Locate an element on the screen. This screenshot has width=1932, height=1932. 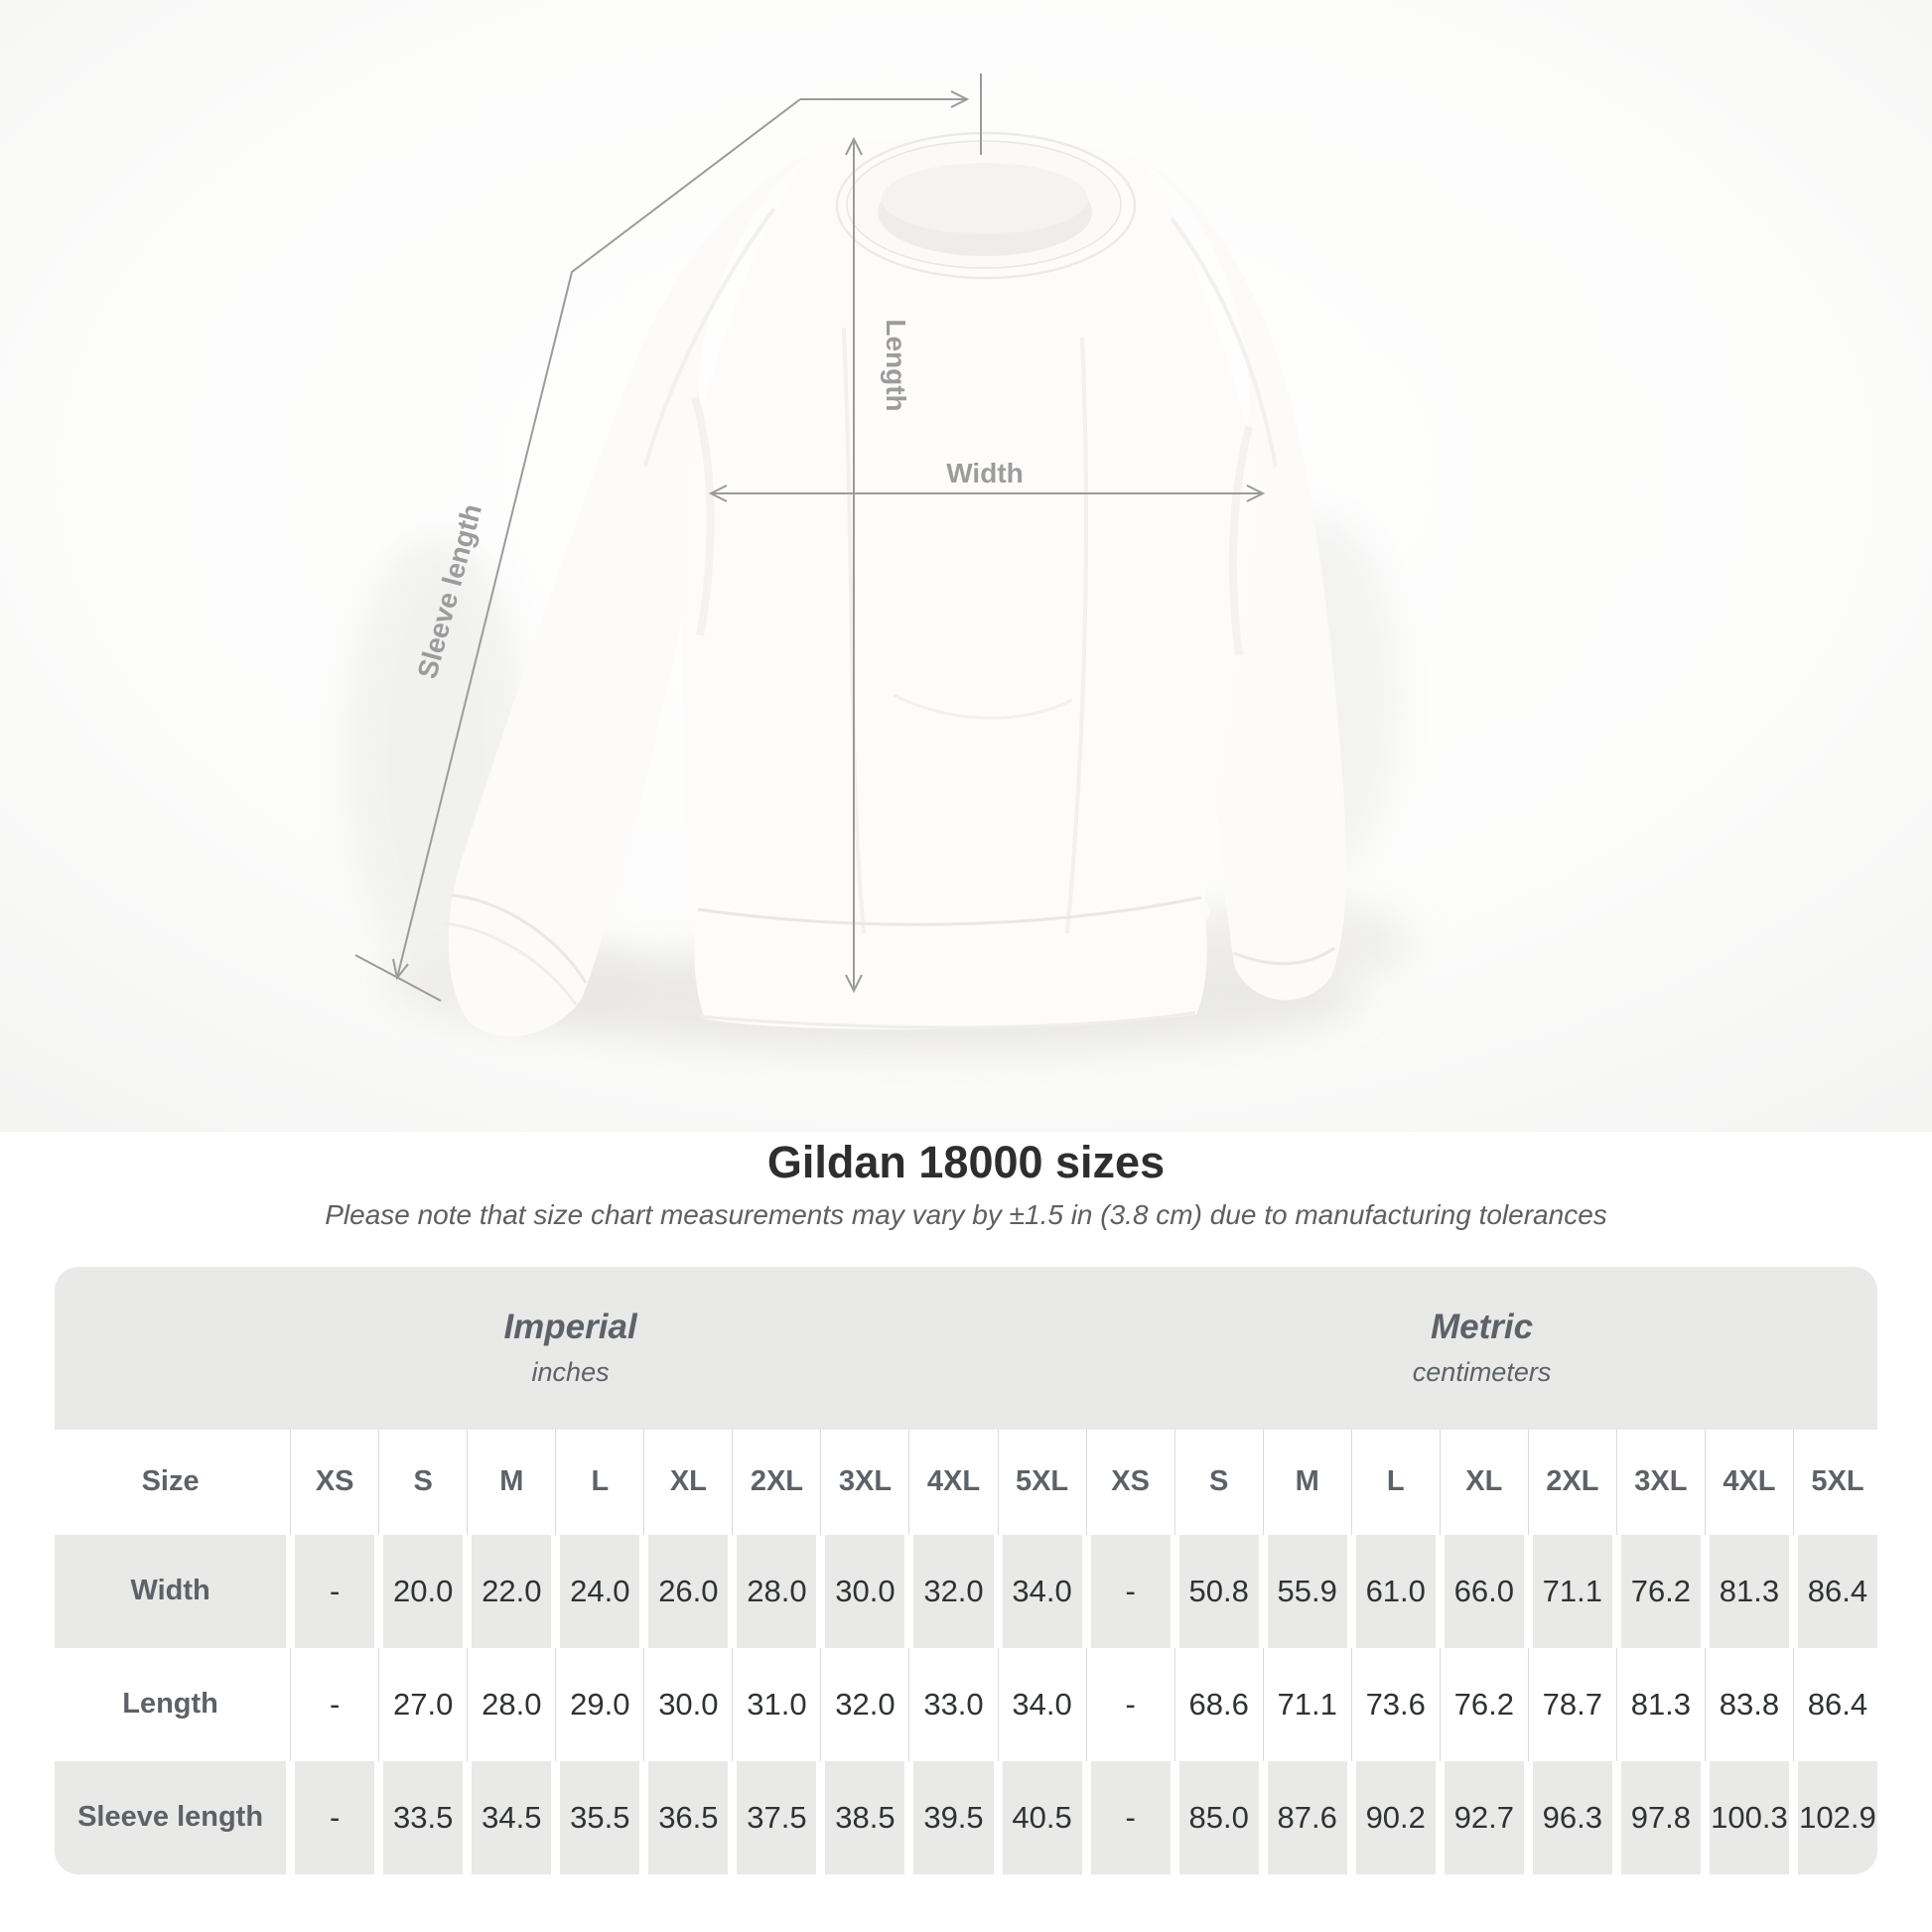
sleeve-imperial-xl: 36.5 is located at coordinates (688, 1817).